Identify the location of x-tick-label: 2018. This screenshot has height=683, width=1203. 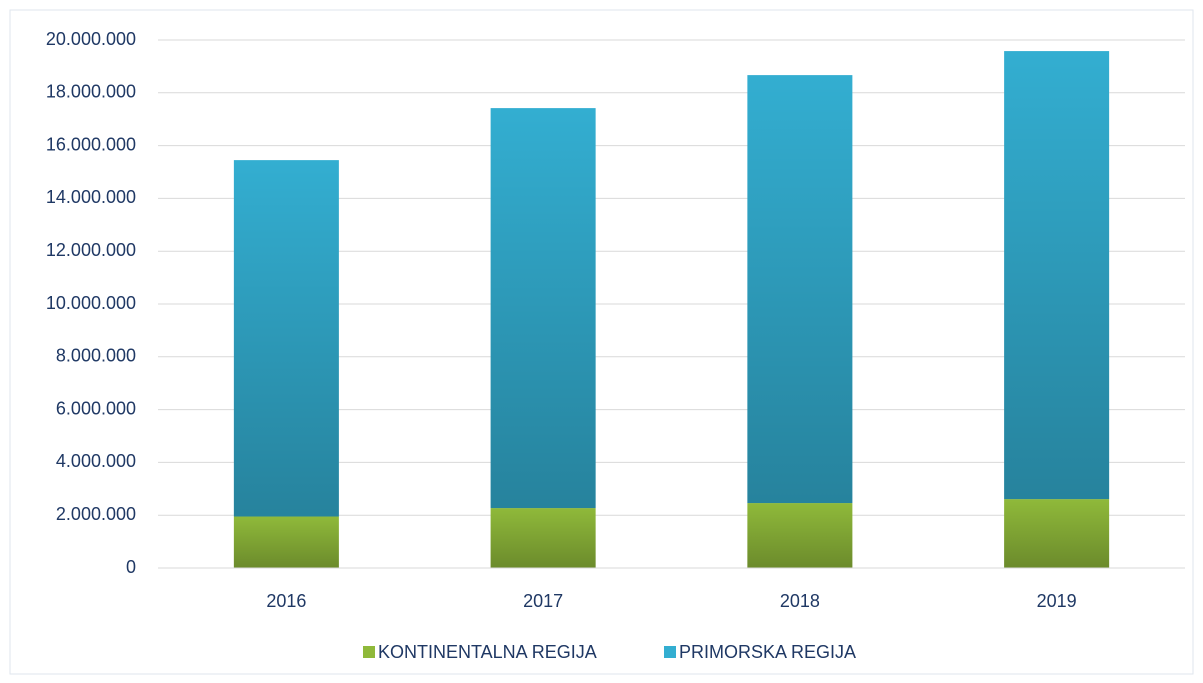
(800, 601).